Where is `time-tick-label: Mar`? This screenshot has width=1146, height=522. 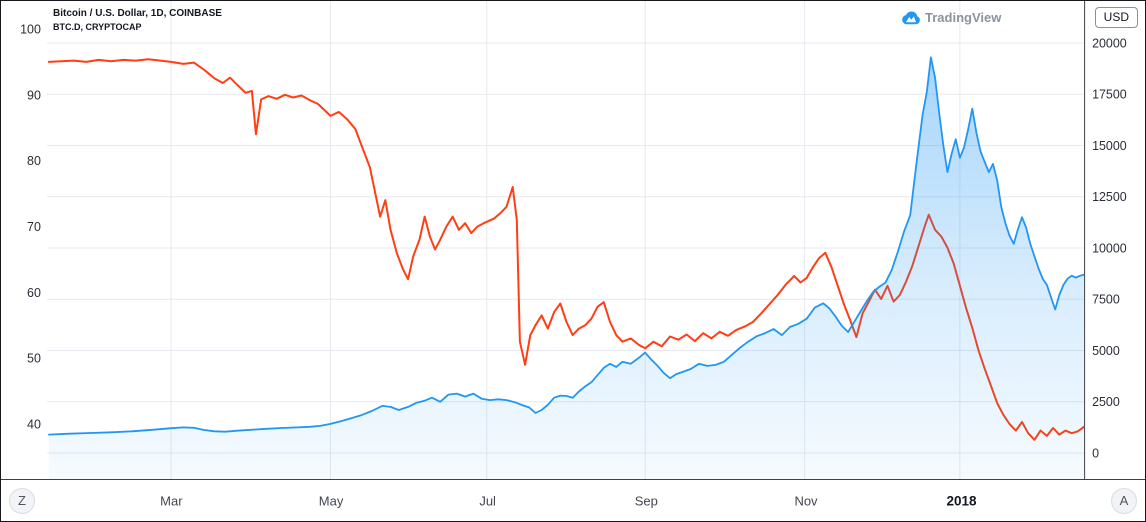
time-tick-label: Mar is located at coordinates (171, 500).